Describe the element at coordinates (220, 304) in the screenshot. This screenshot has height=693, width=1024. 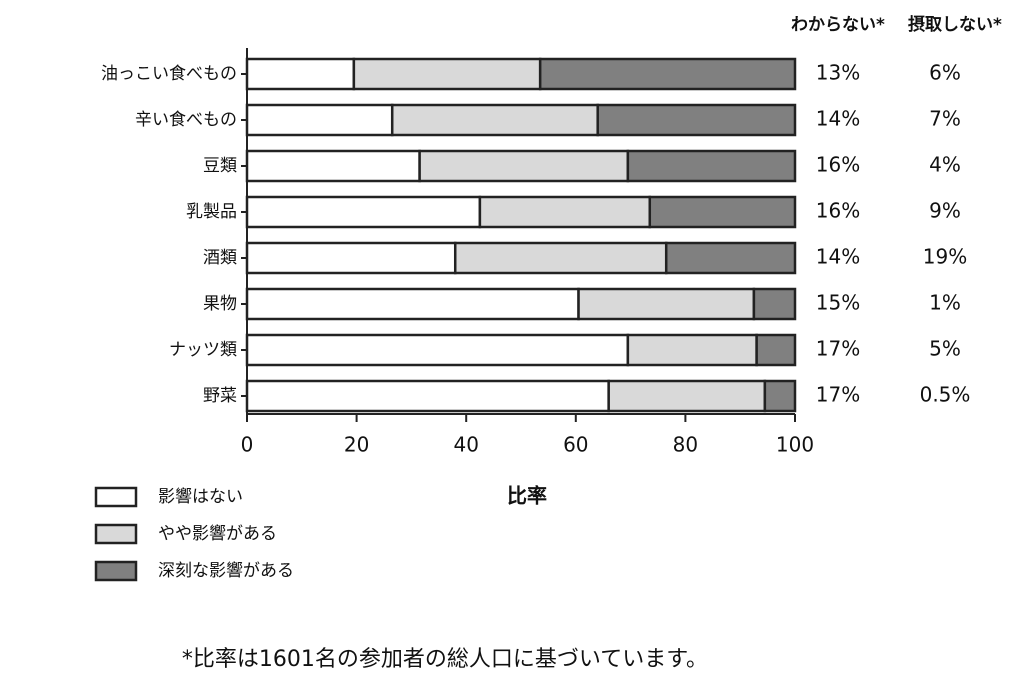
I see `y-tick-label: 果物` at that location.